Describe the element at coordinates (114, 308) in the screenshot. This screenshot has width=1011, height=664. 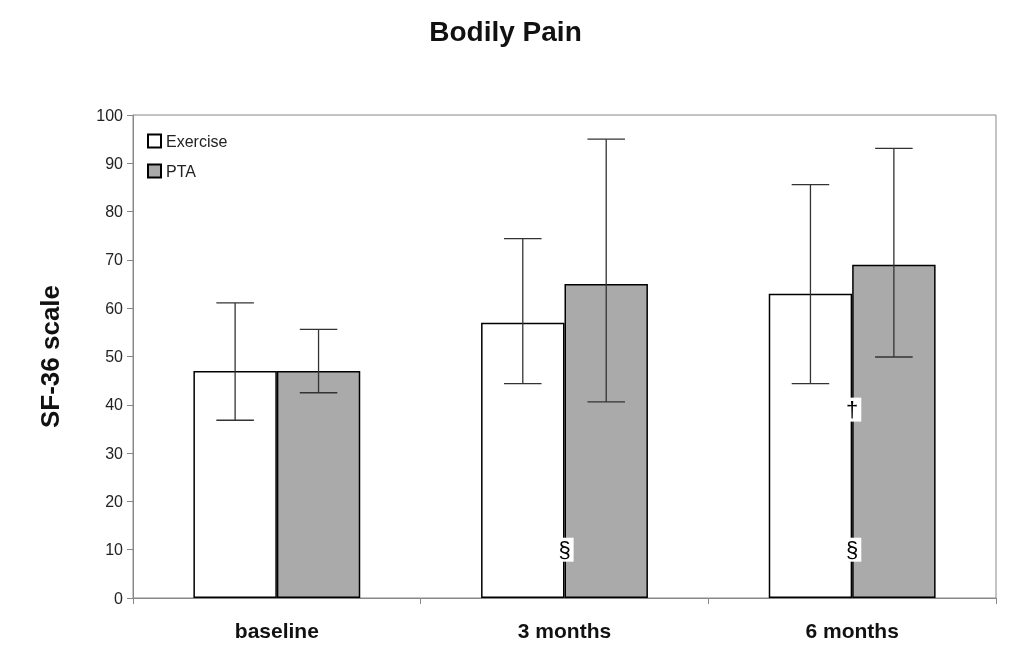
I see `y-tick-label: 60` at that location.